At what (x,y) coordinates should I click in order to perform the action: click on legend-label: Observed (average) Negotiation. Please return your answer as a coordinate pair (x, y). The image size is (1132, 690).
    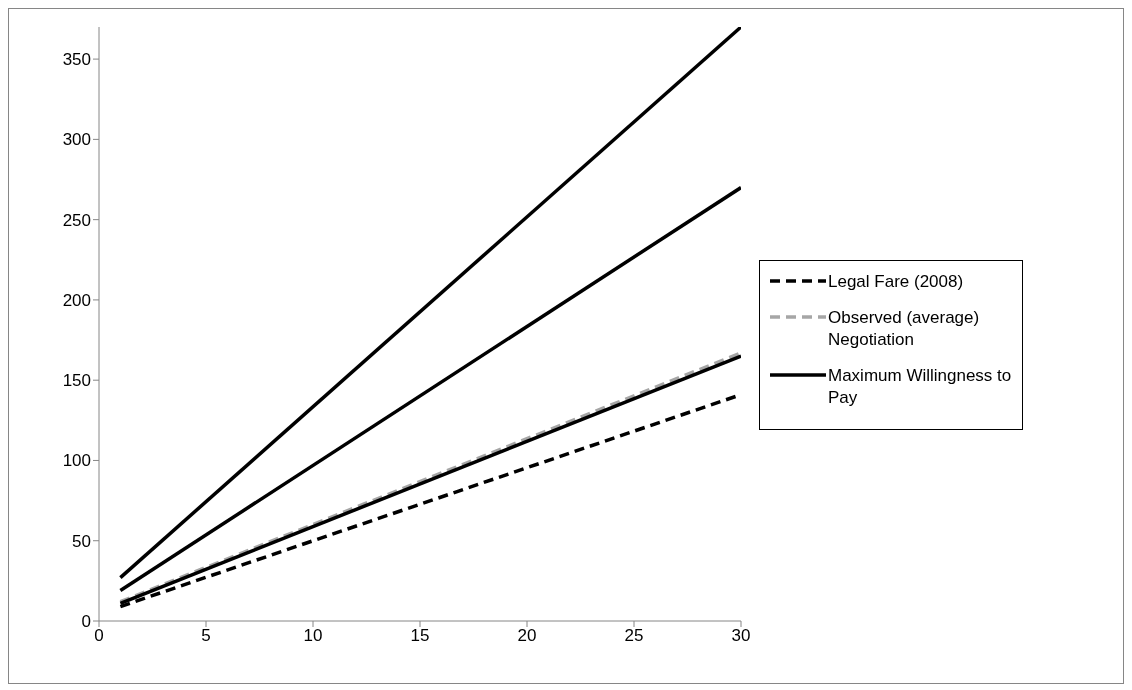
    Looking at the image, I should click on (904, 329).